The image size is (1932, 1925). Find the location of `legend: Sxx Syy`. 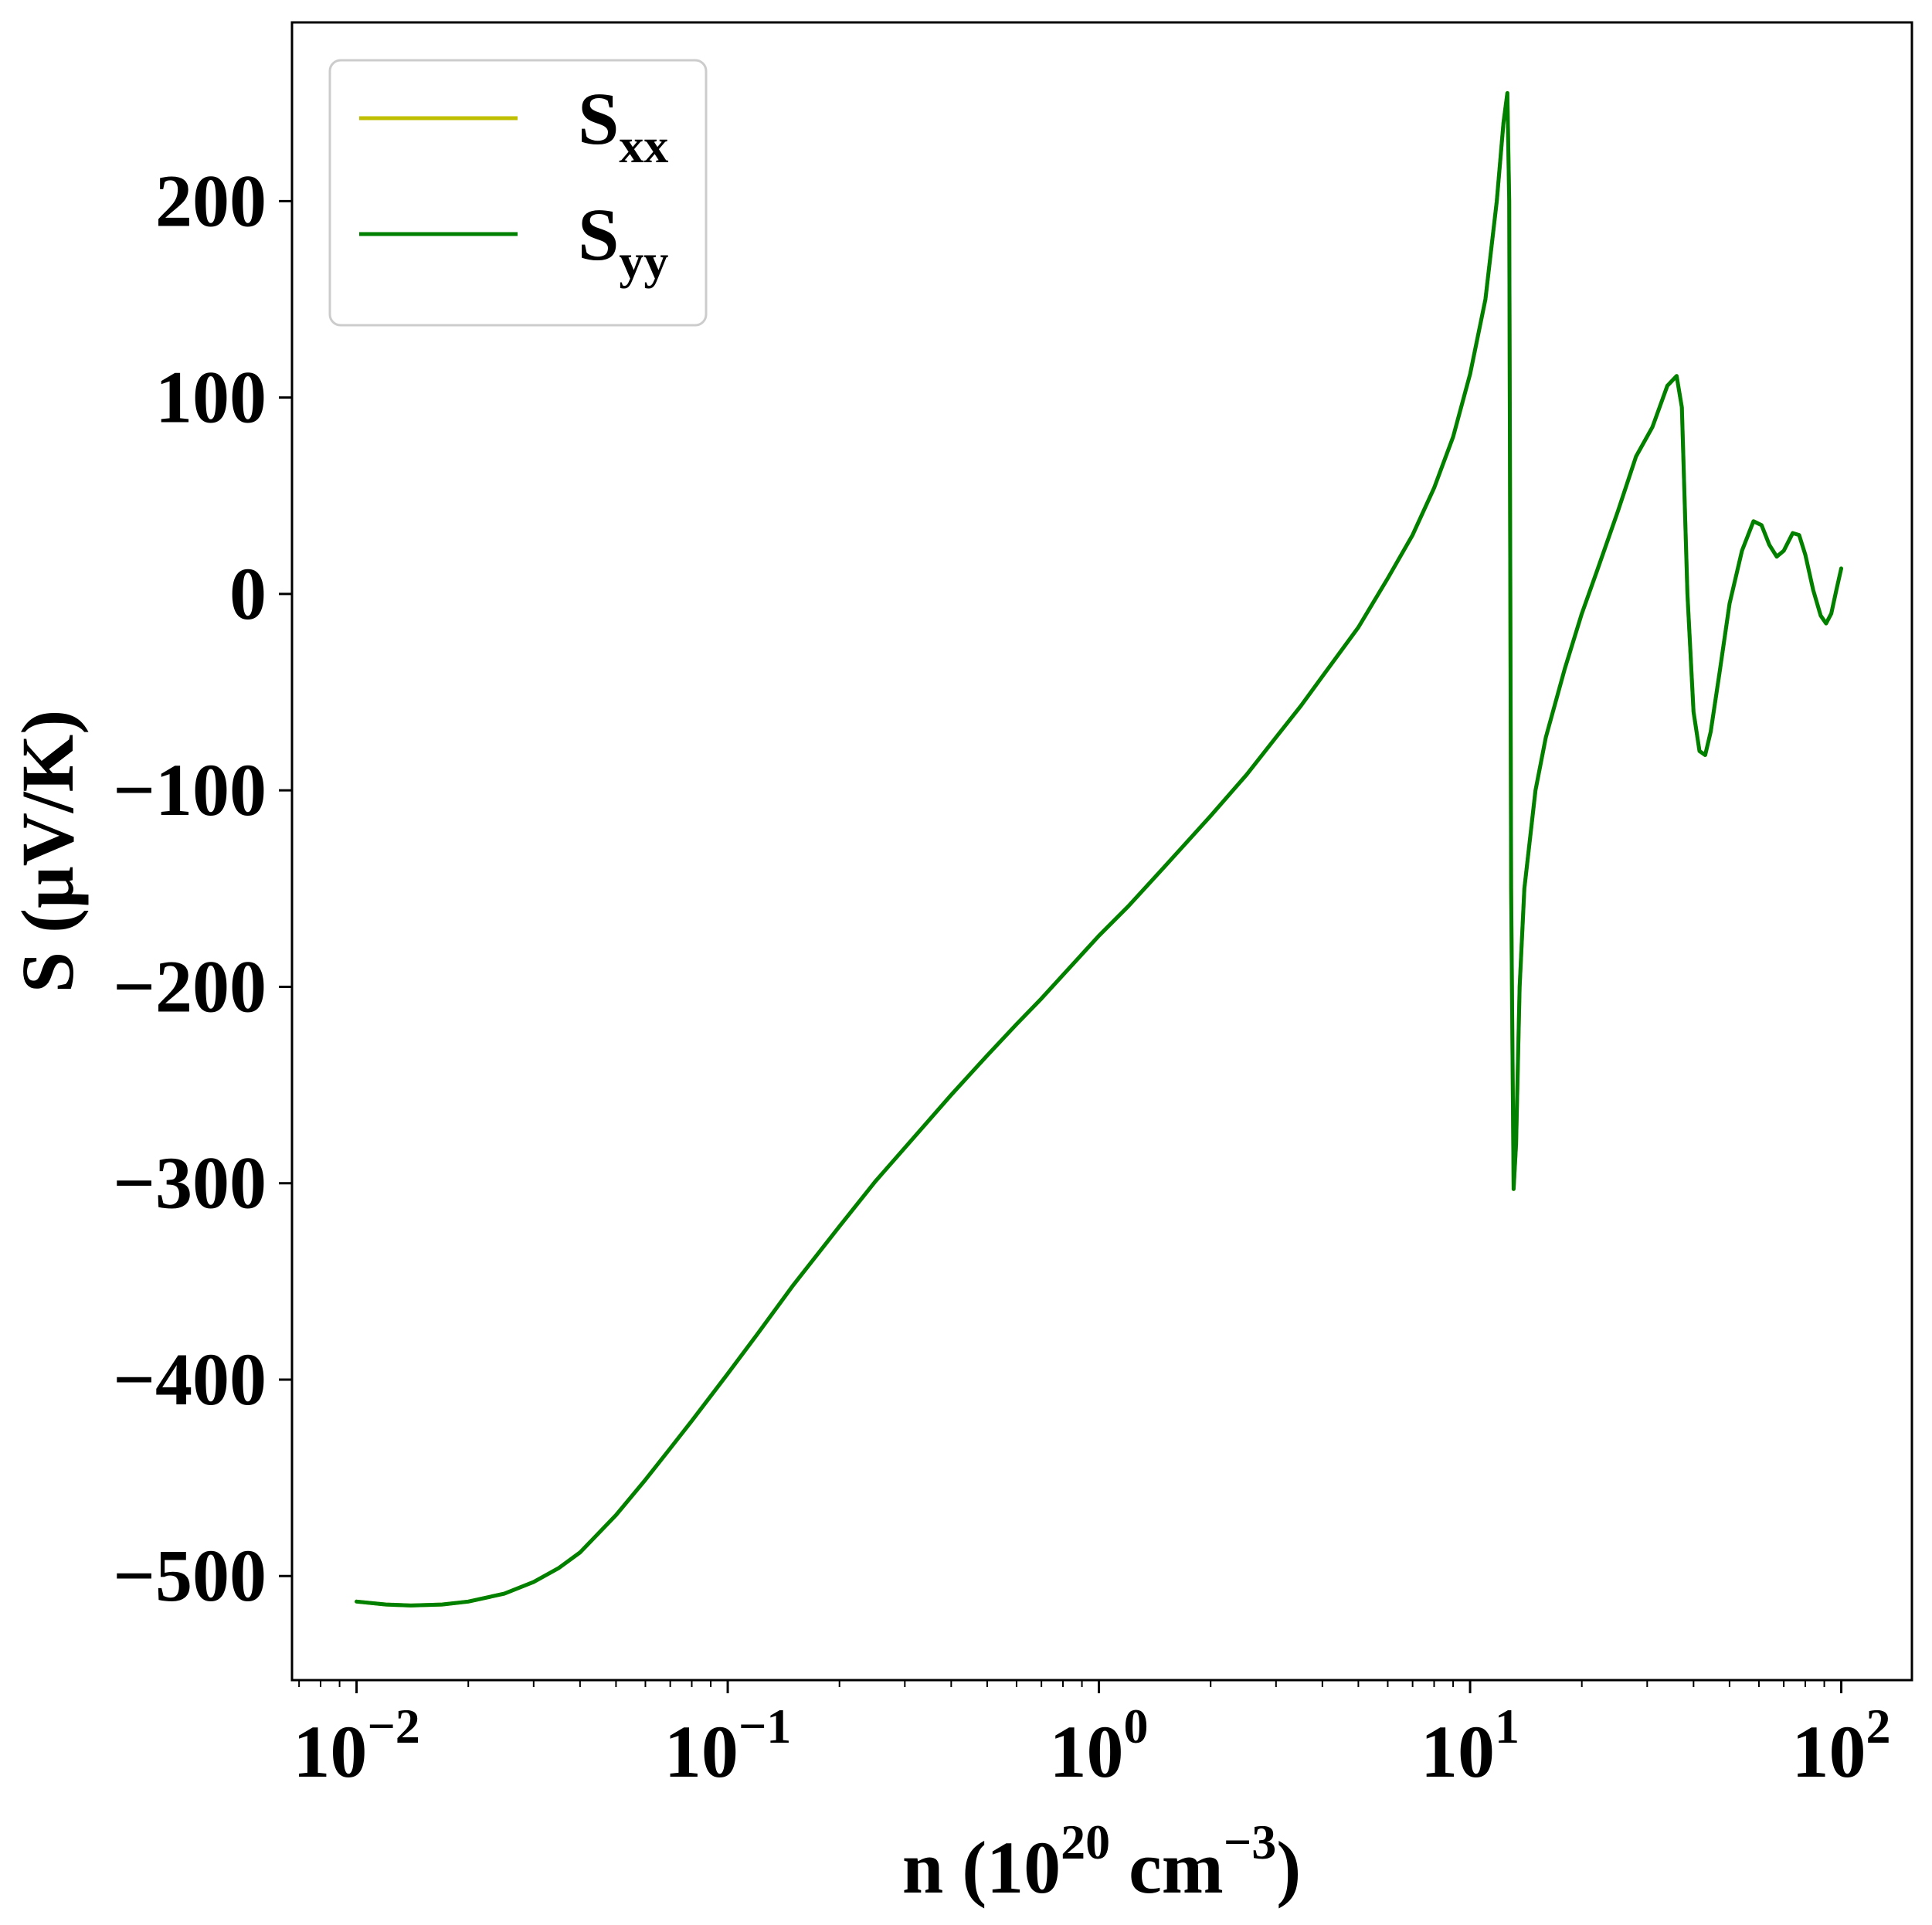

legend: Sxx Syy is located at coordinates (518, 193).